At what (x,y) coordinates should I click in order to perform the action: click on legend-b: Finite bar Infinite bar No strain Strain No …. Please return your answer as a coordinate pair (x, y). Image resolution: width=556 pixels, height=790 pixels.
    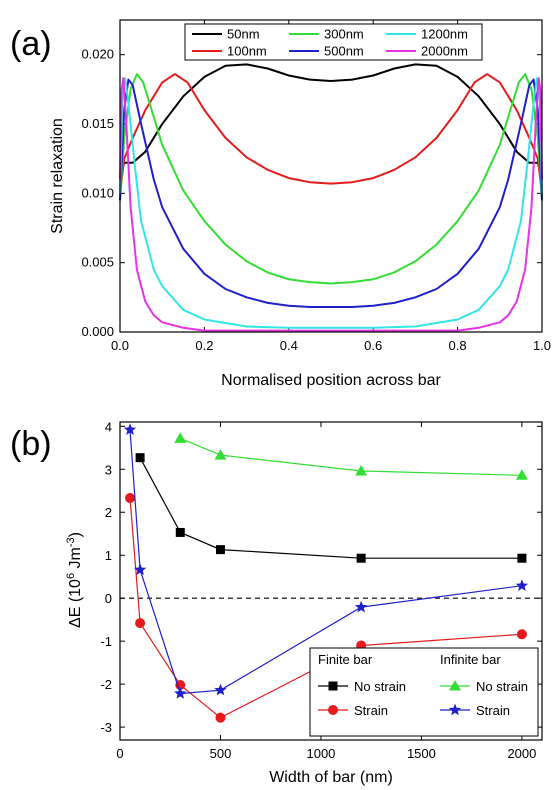
    Looking at the image, I should click on (424, 692).